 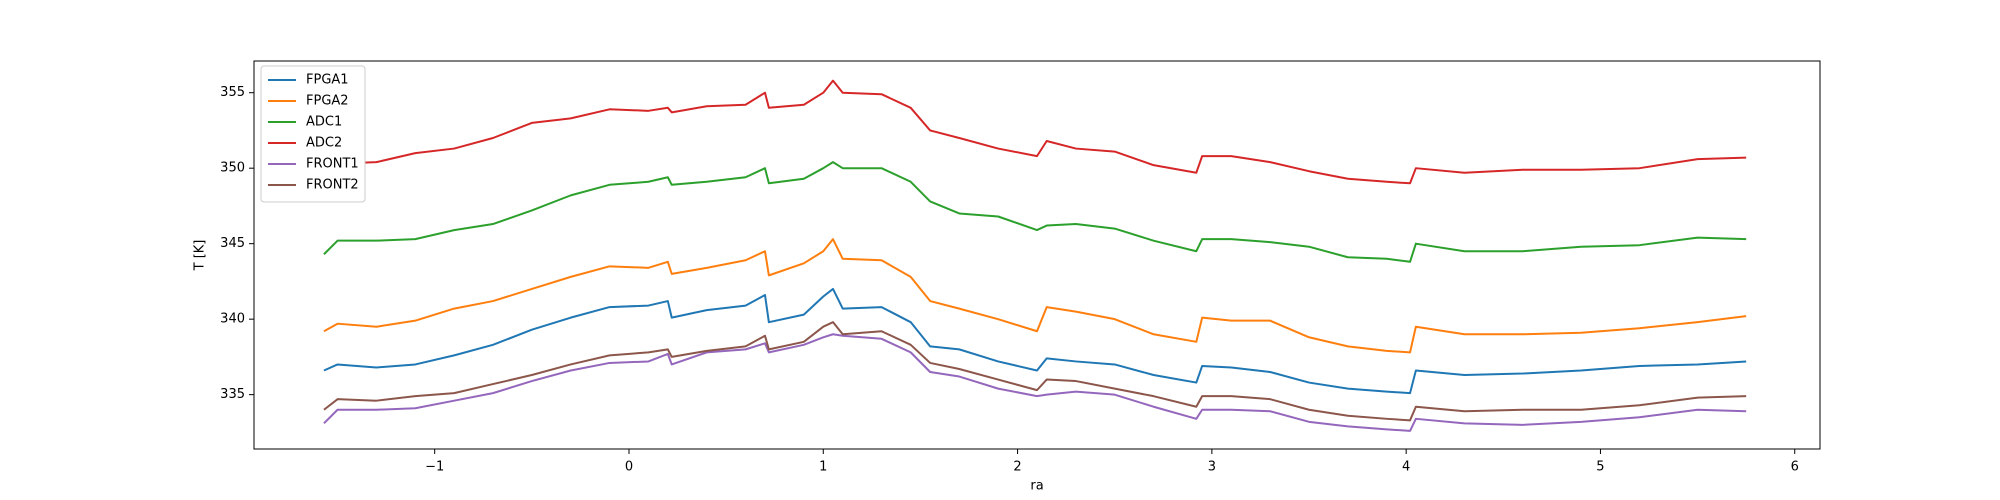 I want to click on y-tick-label: 345, so click(x=232, y=243).